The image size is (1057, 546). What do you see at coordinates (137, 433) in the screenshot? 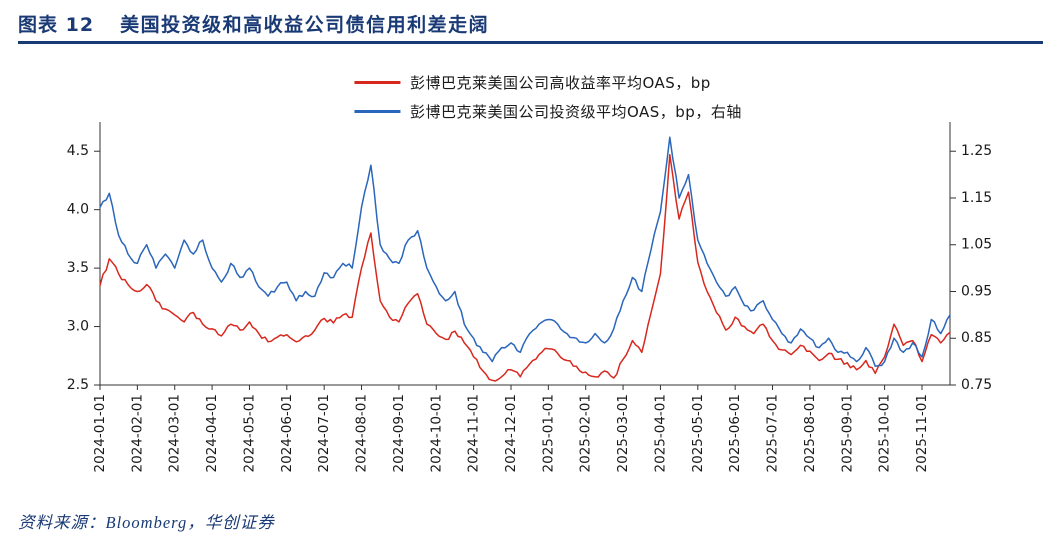
I see `svg-text: 2024-02-01` at bounding box center [137, 433].